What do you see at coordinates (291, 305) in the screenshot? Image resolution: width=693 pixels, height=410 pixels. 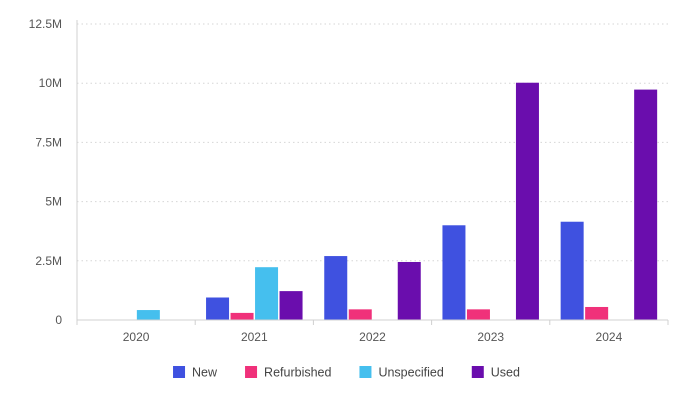 I see `bar-used-2021` at bounding box center [291, 305].